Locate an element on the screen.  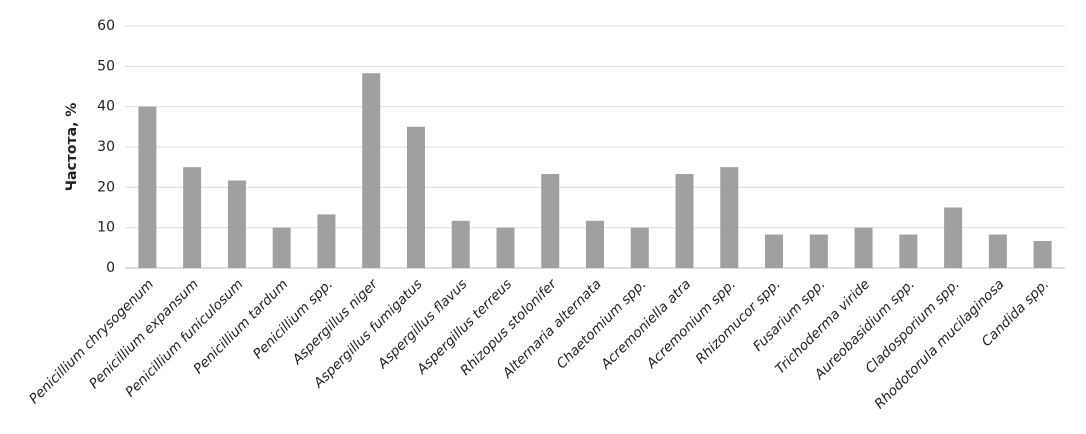
y-tick-label: 40 is located at coordinates (106, 107).